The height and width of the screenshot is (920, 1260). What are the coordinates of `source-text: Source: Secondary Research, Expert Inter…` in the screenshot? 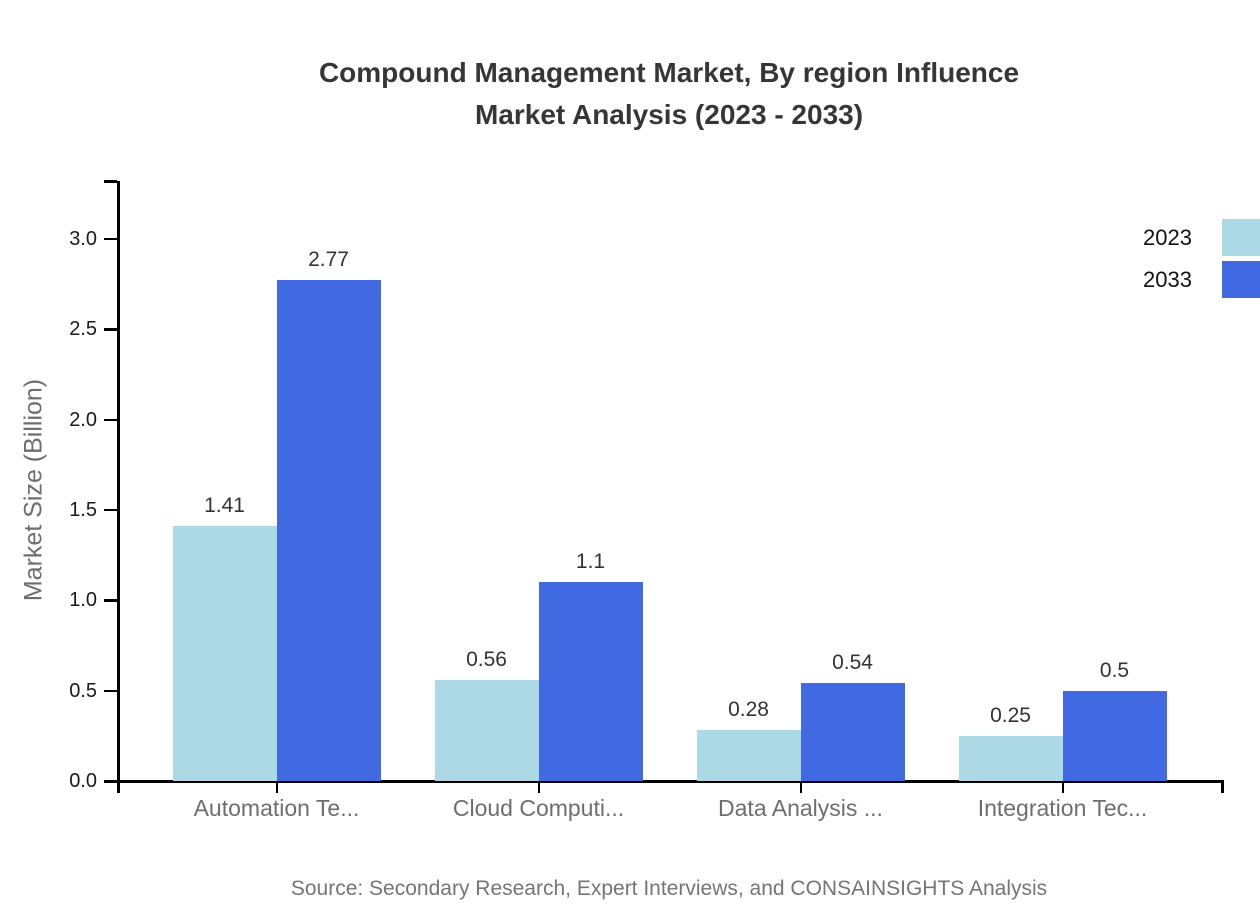 It's located at (669, 888).